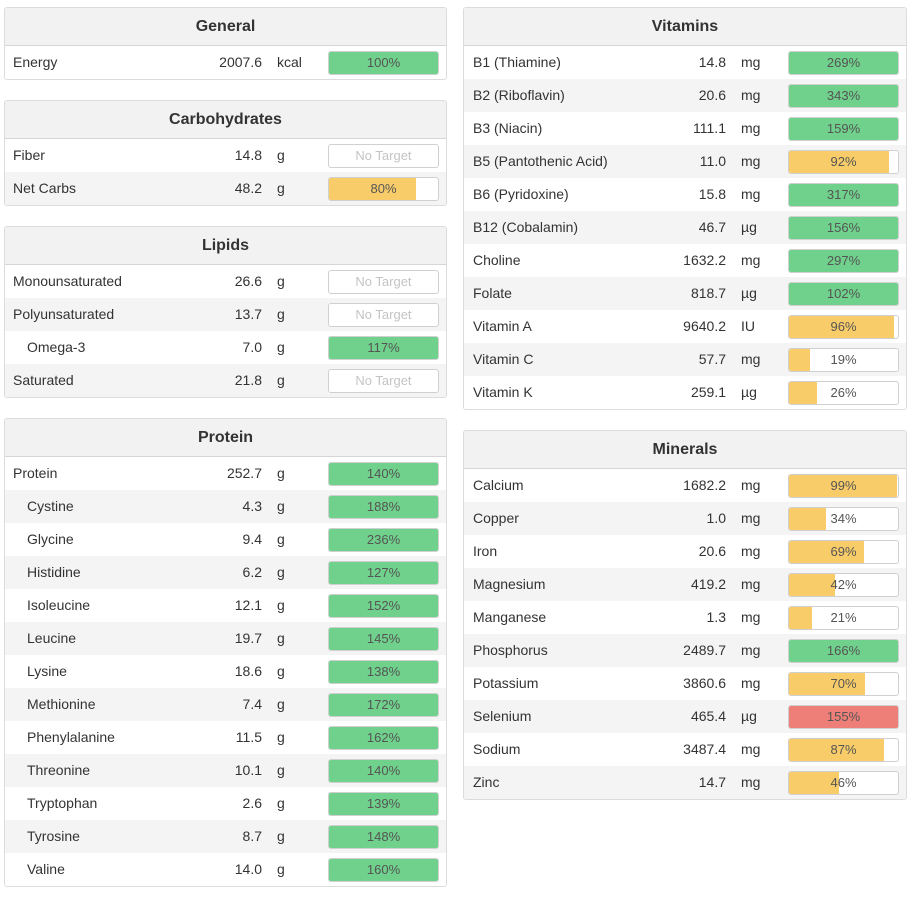 Image resolution: width=914 pixels, height=907 pixels. I want to click on nutrient-row-vitamin-a: Vitamin A 9640.2 IU 96%, so click(685, 326).